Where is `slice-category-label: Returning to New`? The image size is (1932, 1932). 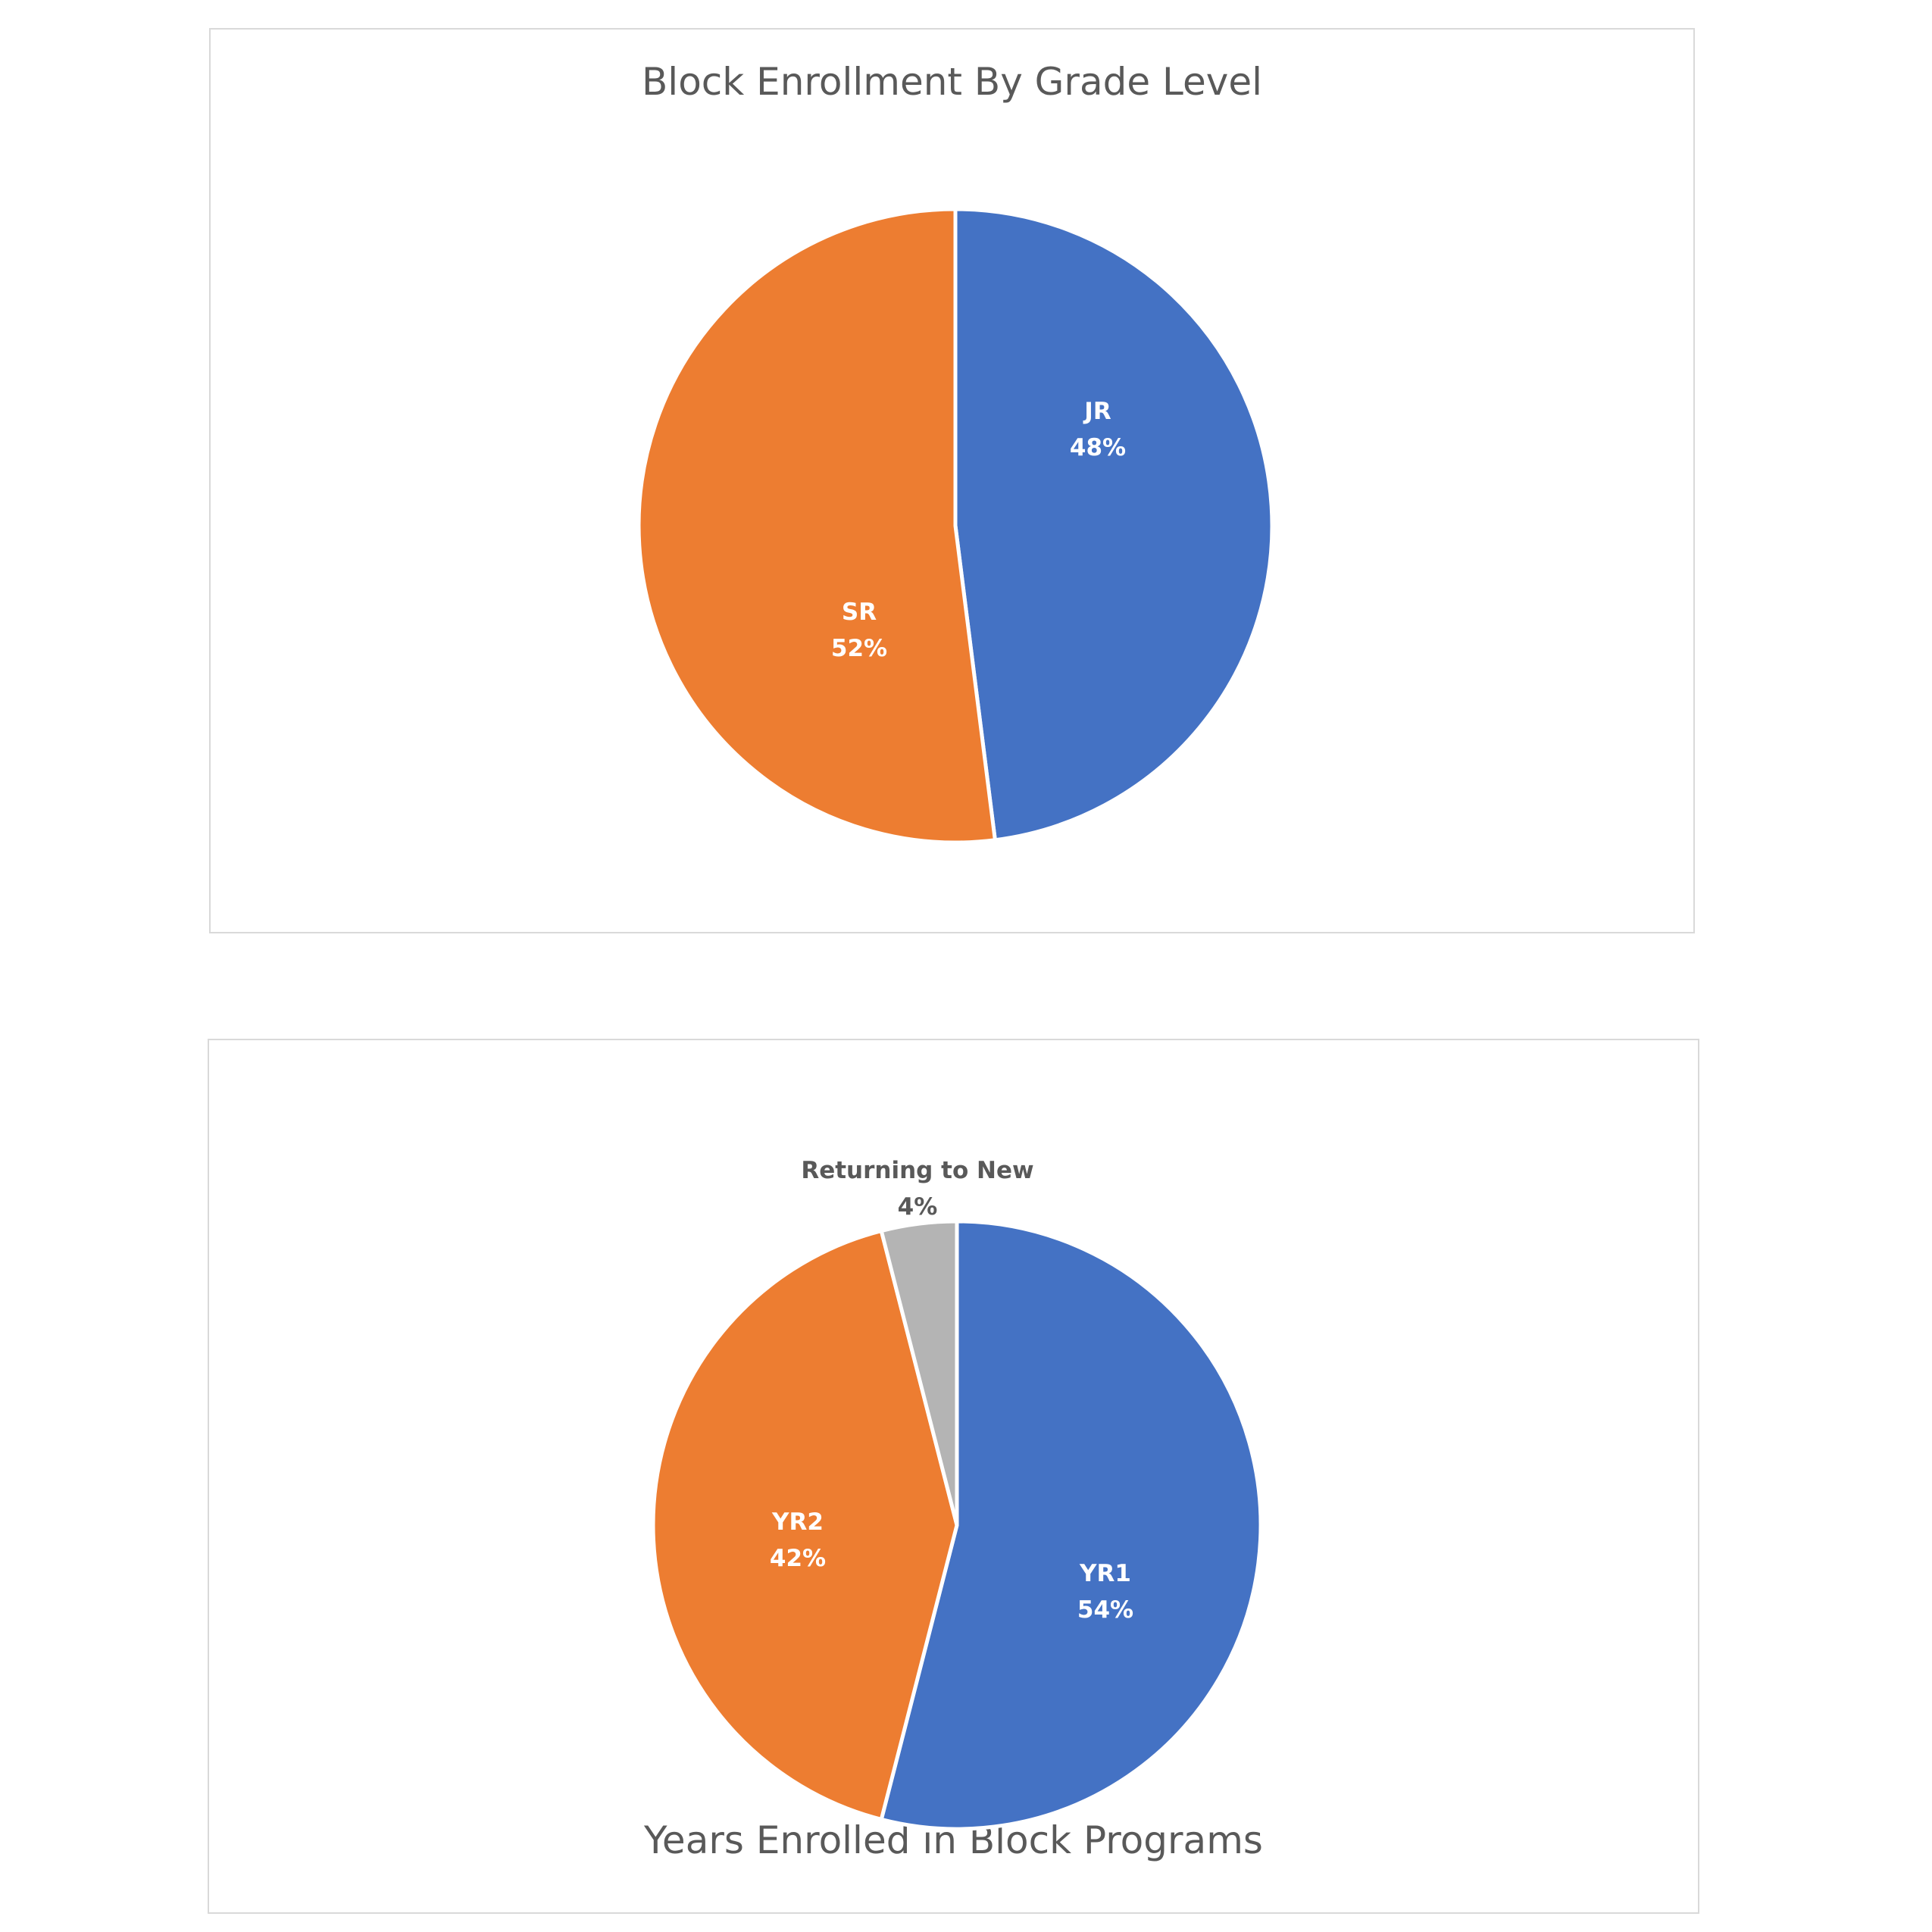
slice-category-label: Returning to New is located at coordinates (917, 1170).